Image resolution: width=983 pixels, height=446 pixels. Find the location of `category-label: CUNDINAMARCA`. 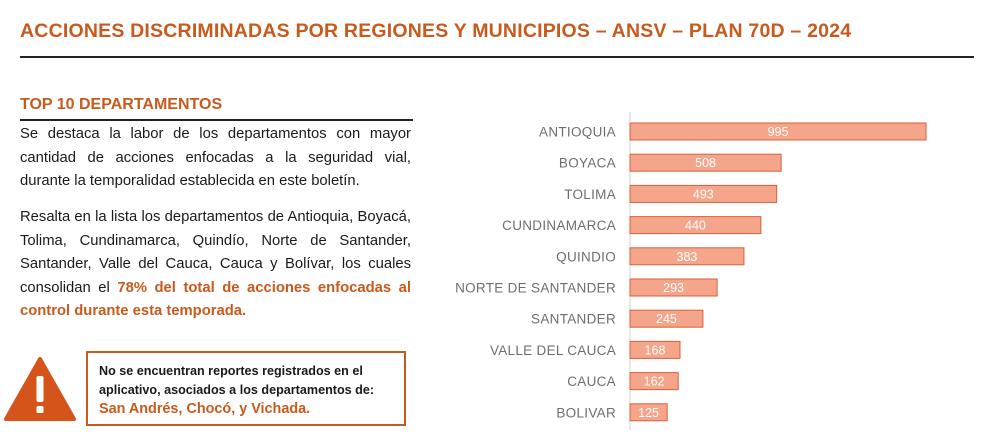

category-label: CUNDINAMARCA is located at coordinates (559, 225).